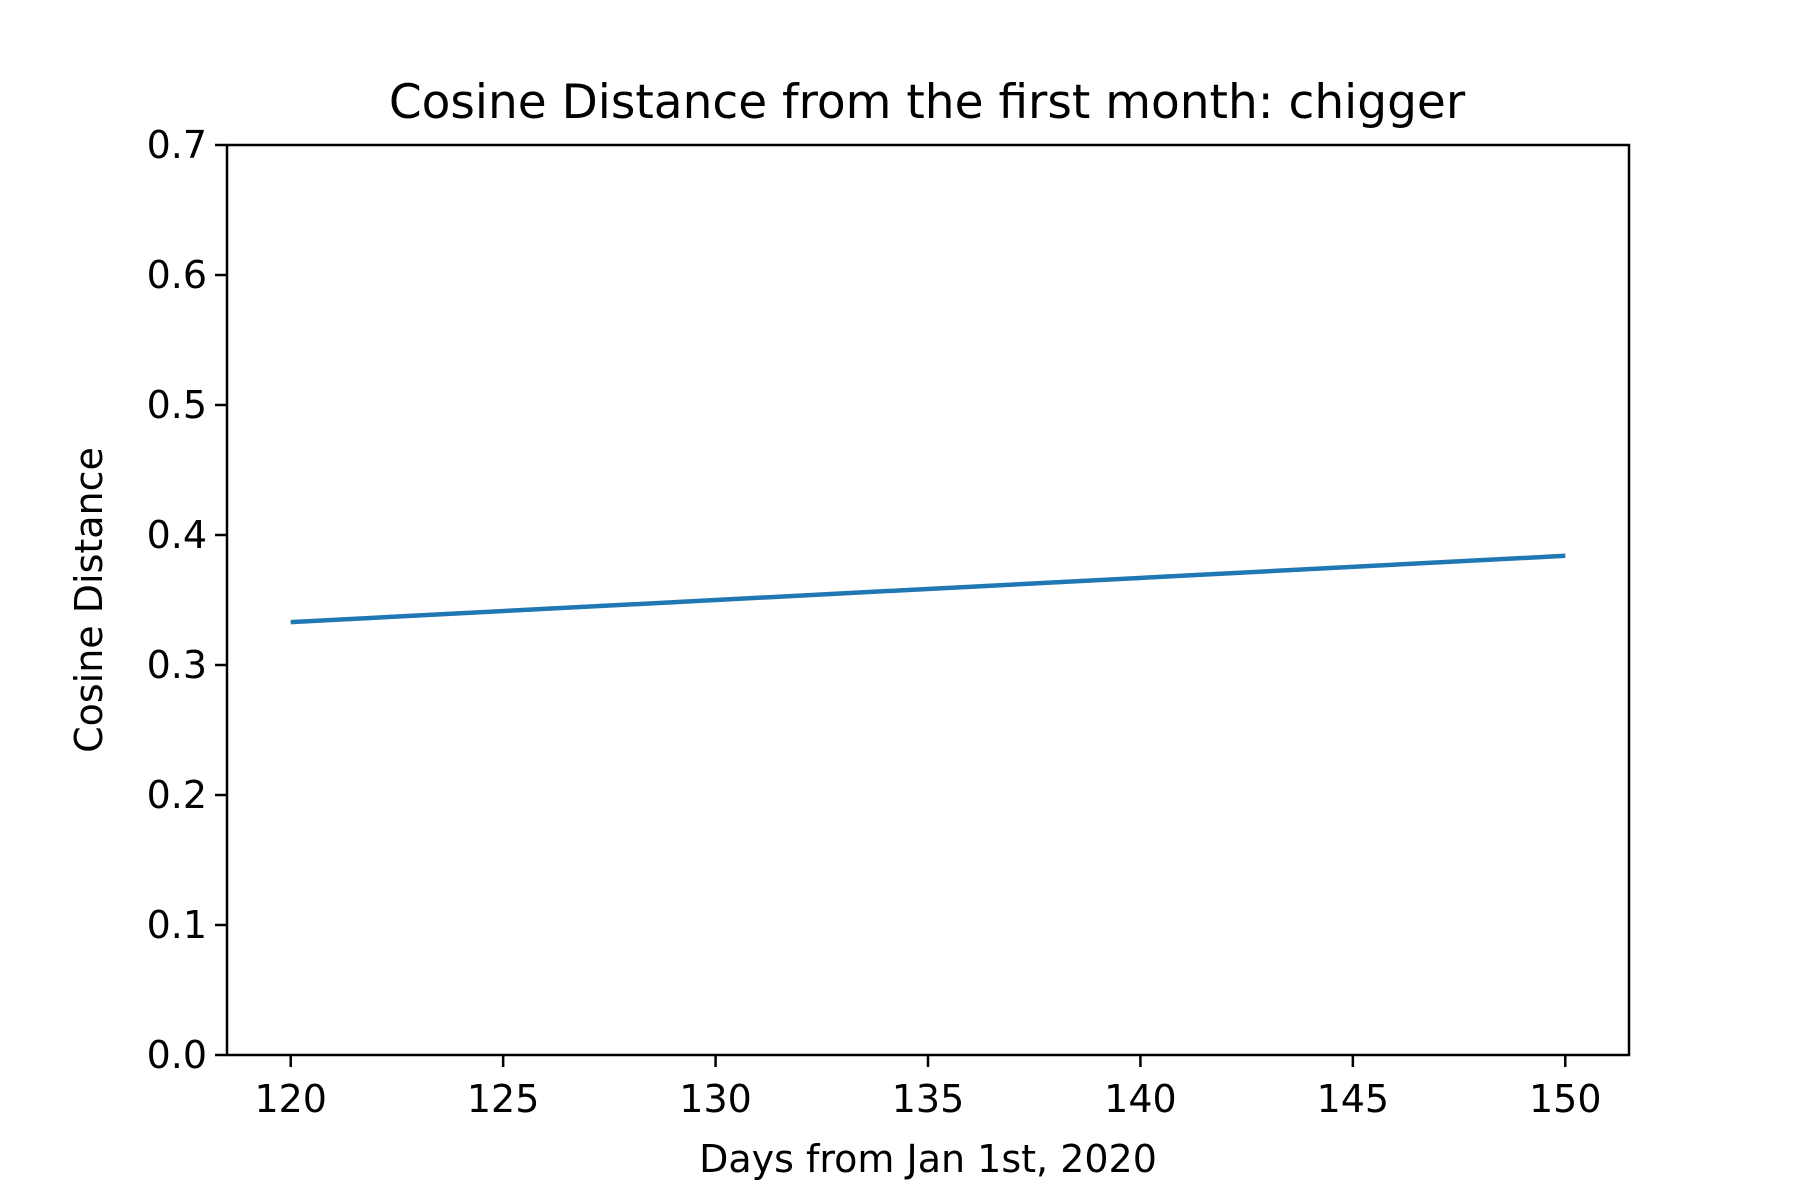 The height and width of the screenshot is (1200, 1800). Describe the element at coordinates (1140, 1099) in the screenshot. I see `x-tick-label: 140` at that location.